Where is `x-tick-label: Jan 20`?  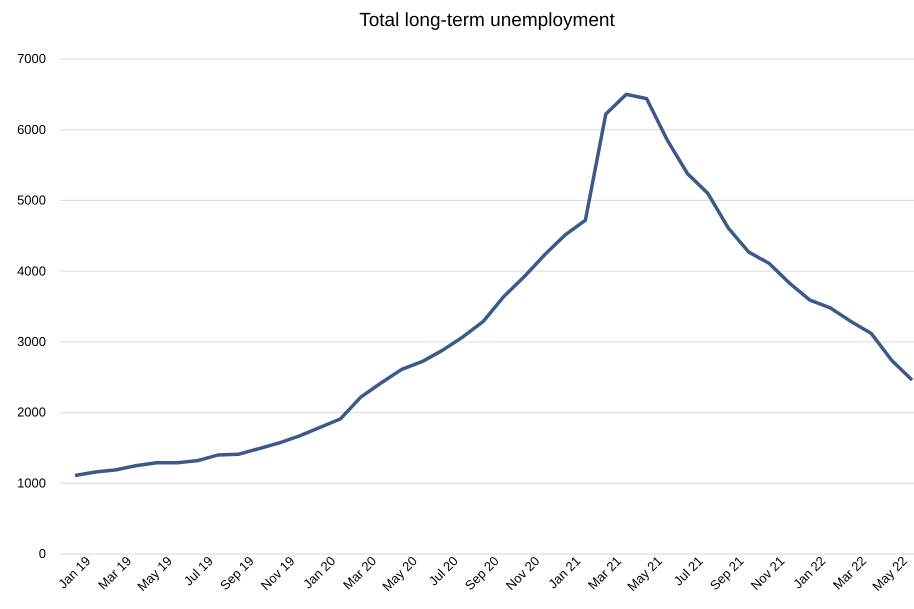 x-tick-label: Jan 20 is located at coordinates (319, 572).